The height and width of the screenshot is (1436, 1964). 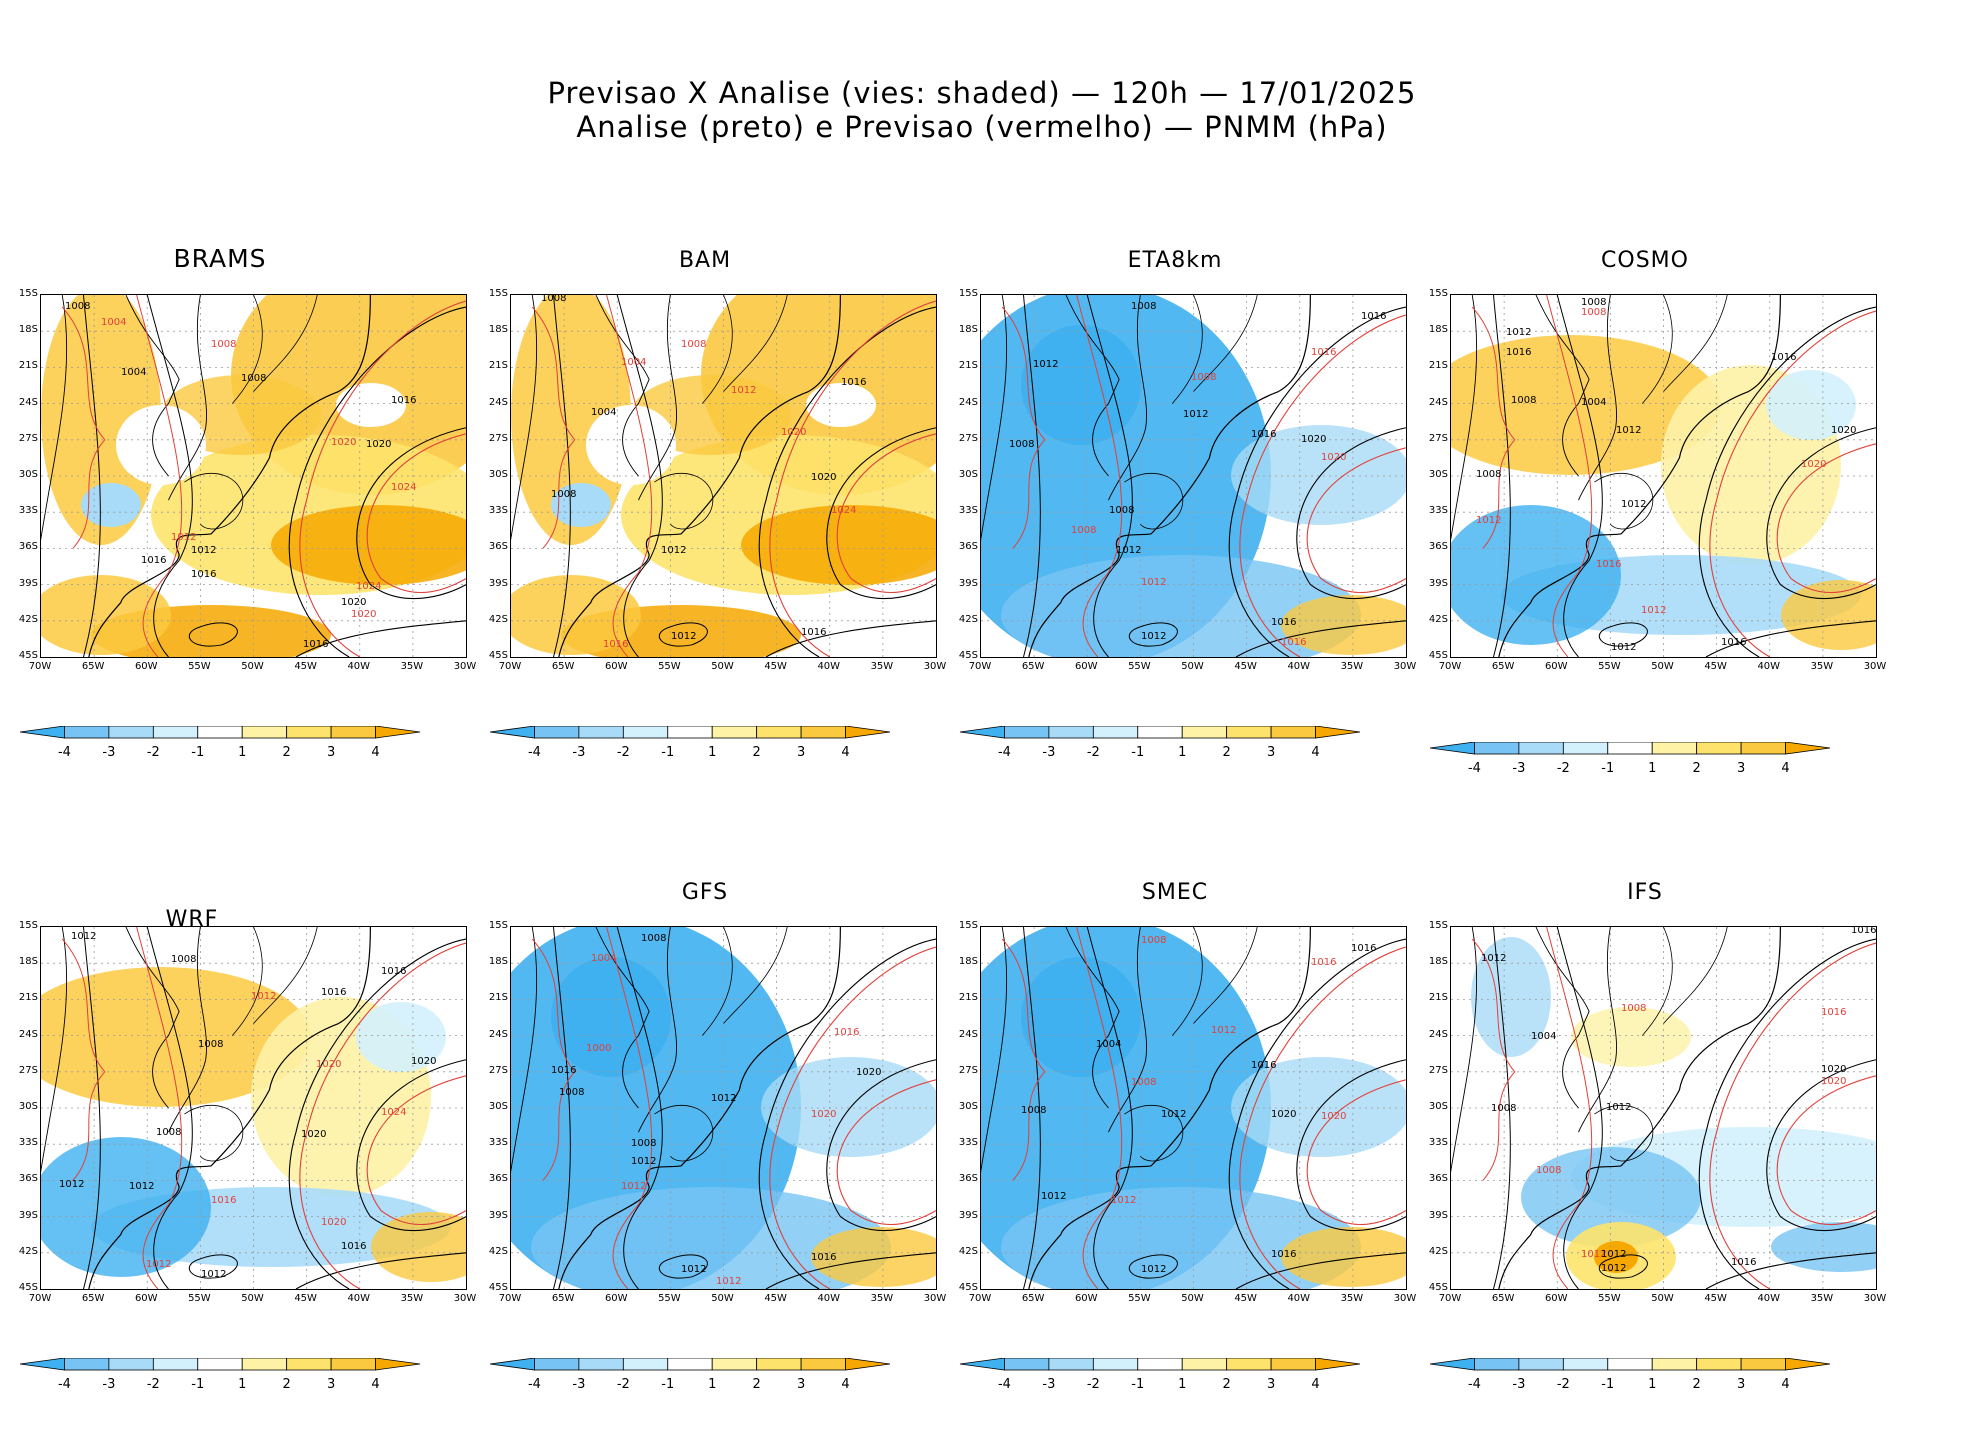 I want to click on lat-tick-label: 33S, so click(x=1438, y=1143).